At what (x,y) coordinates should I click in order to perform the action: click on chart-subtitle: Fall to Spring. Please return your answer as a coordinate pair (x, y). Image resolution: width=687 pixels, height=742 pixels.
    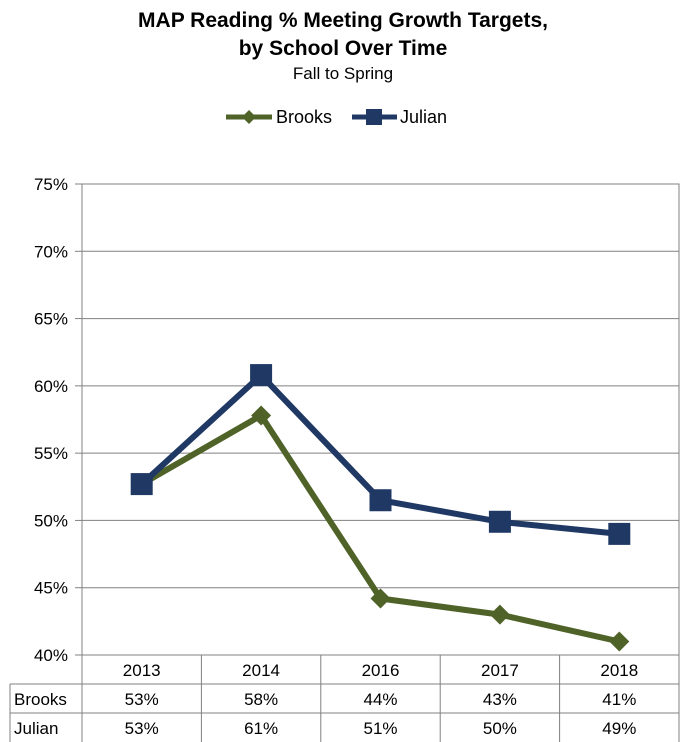
    Looking at the image, I should click on (343, 73).